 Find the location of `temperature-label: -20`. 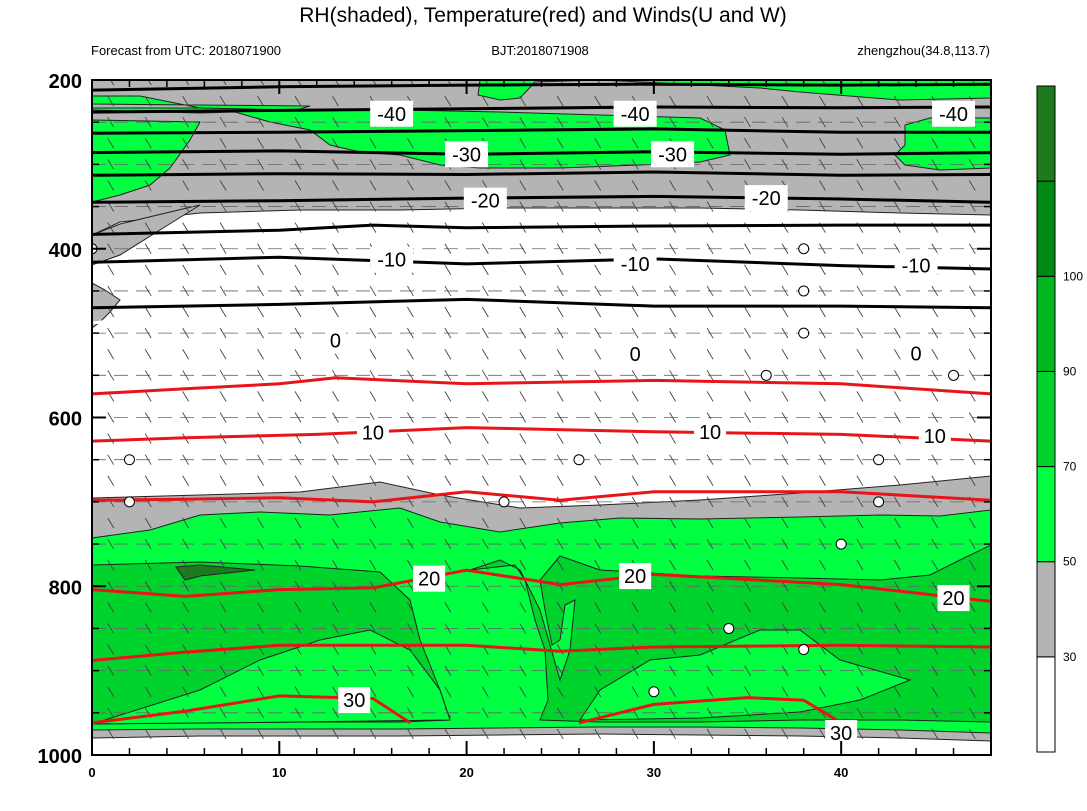

temperature-label: -20 is located at coordinates (485, 202).